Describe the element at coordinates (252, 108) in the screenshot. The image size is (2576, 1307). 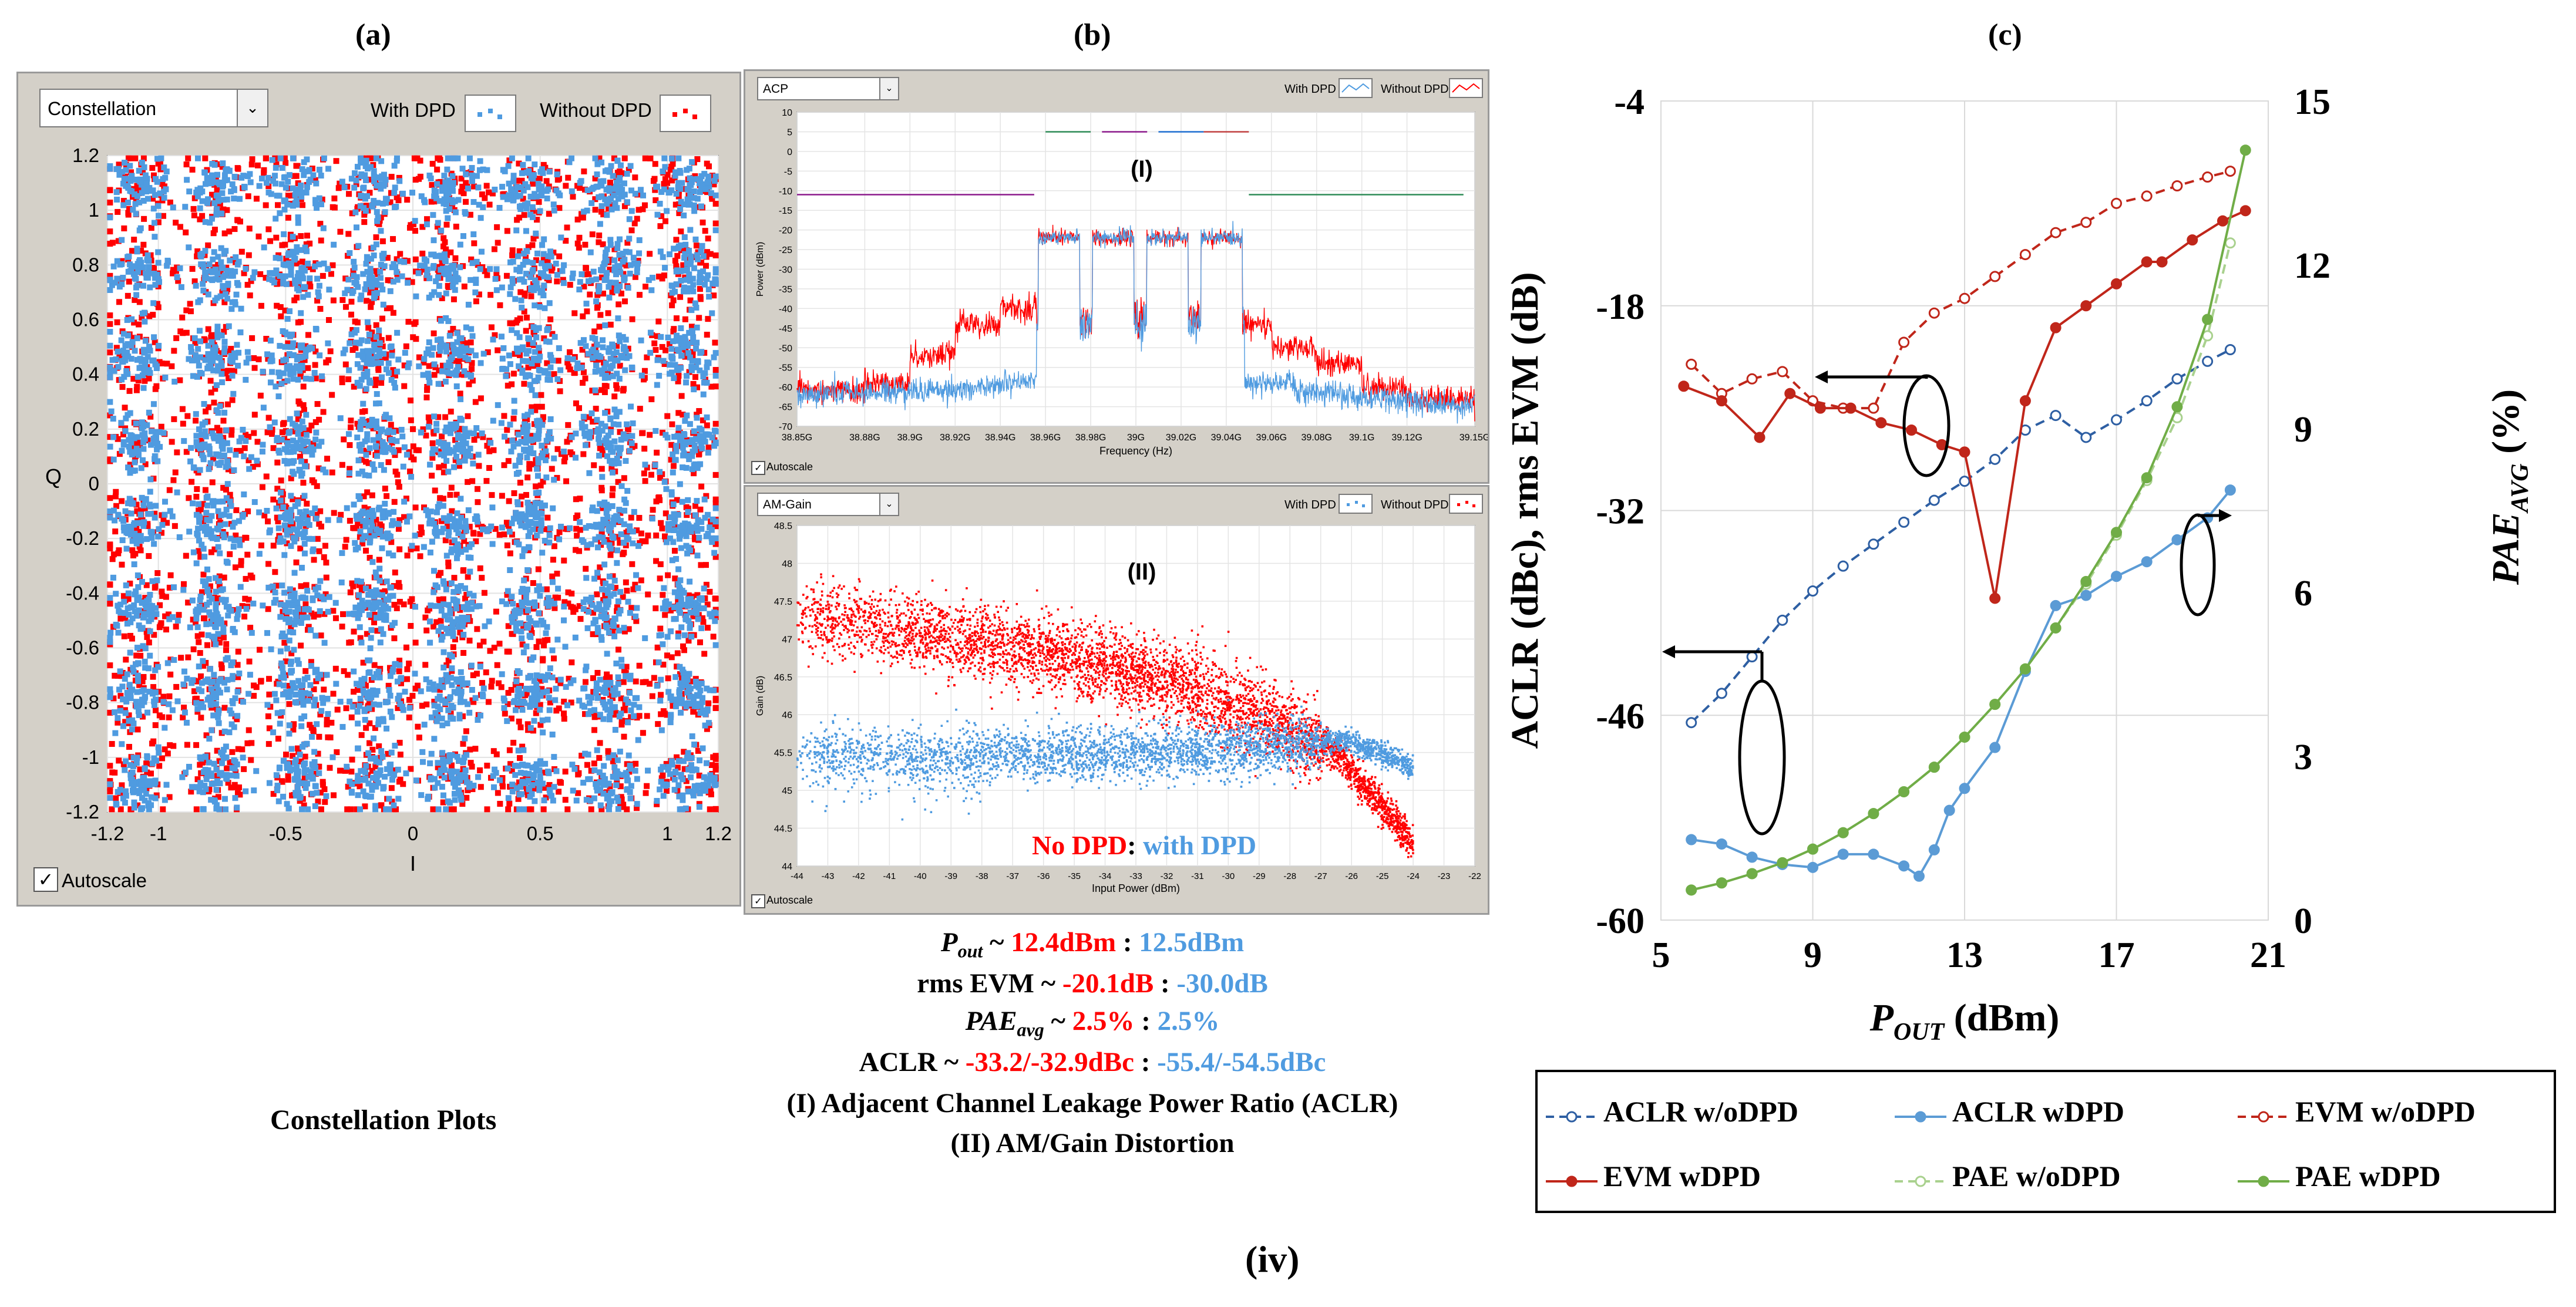
I see `chevron-down-icon: ⌄` at that location.